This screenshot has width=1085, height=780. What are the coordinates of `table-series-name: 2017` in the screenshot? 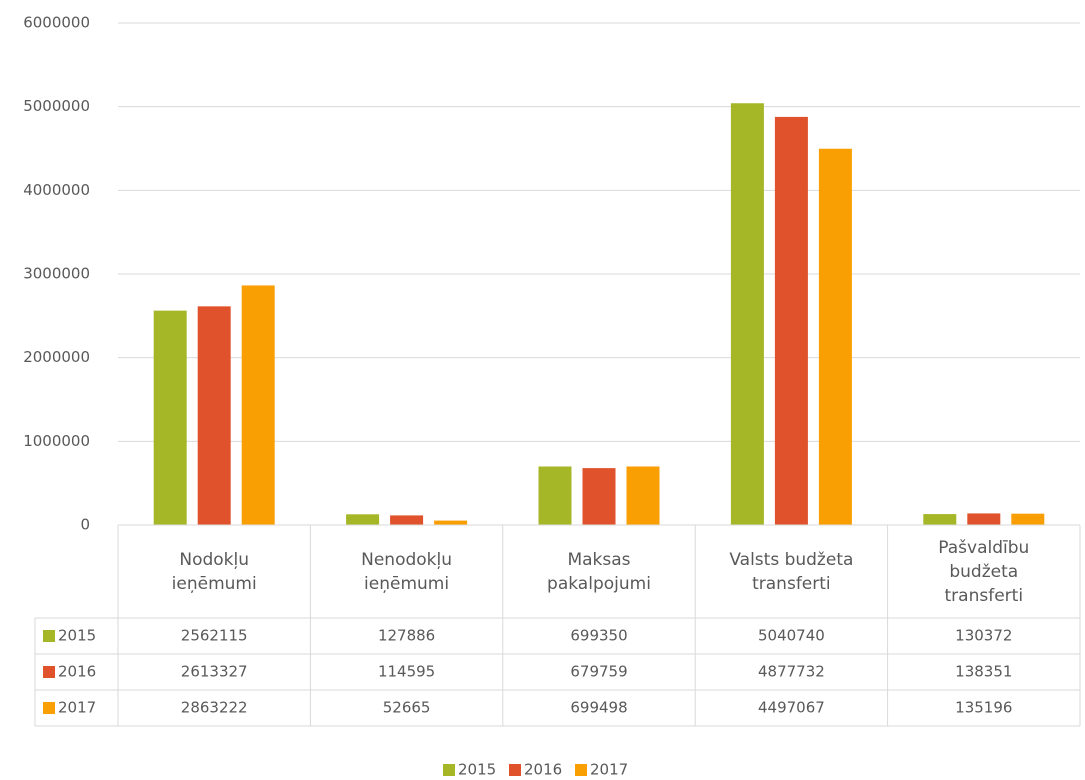 It's located at (77, 708).